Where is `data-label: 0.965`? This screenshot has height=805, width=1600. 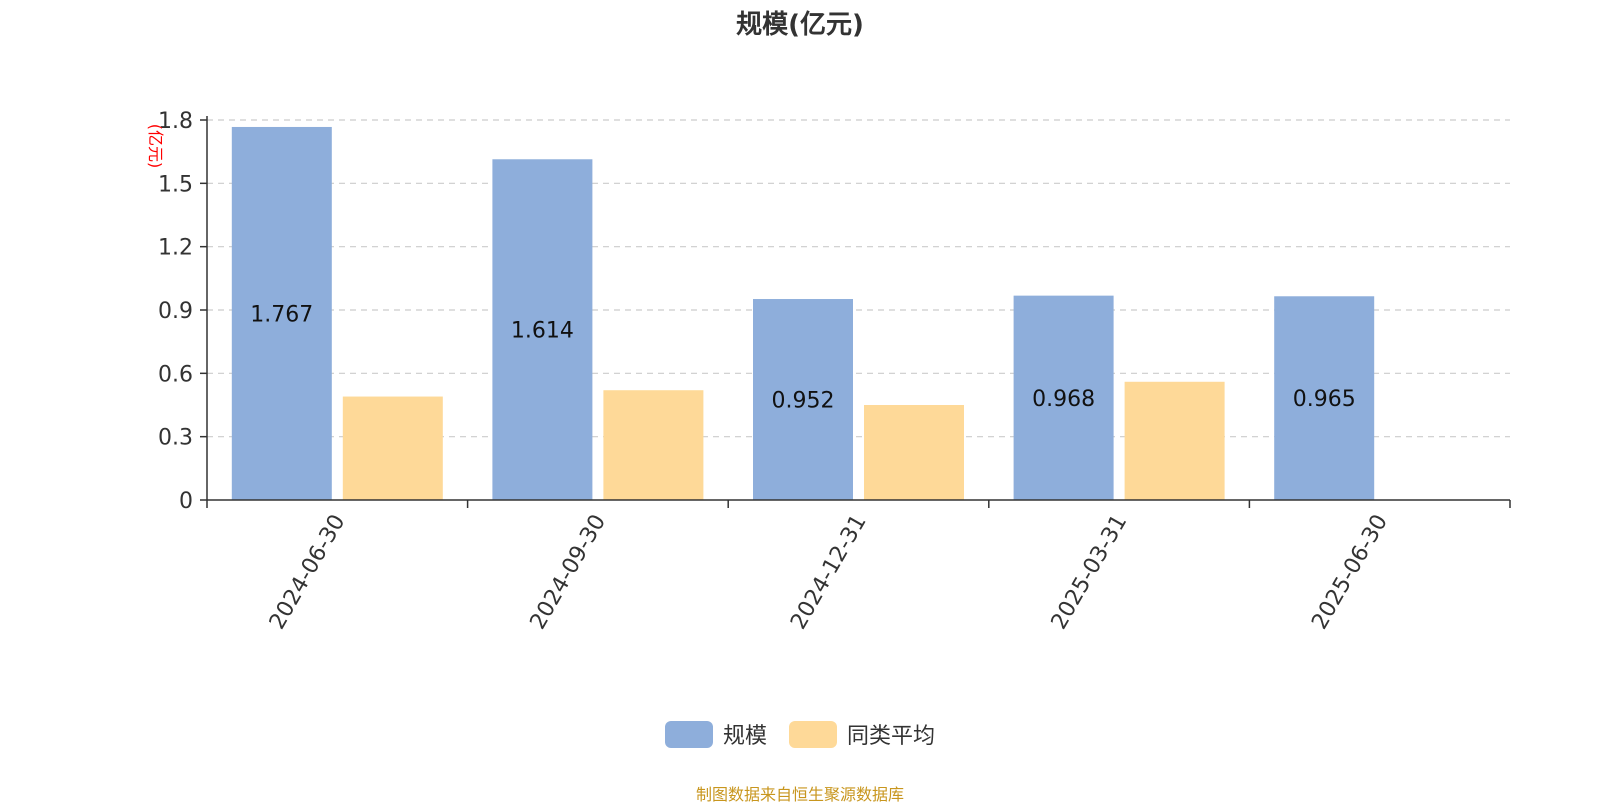
data-label: 0.965 is located at coordinates (1324, 399).